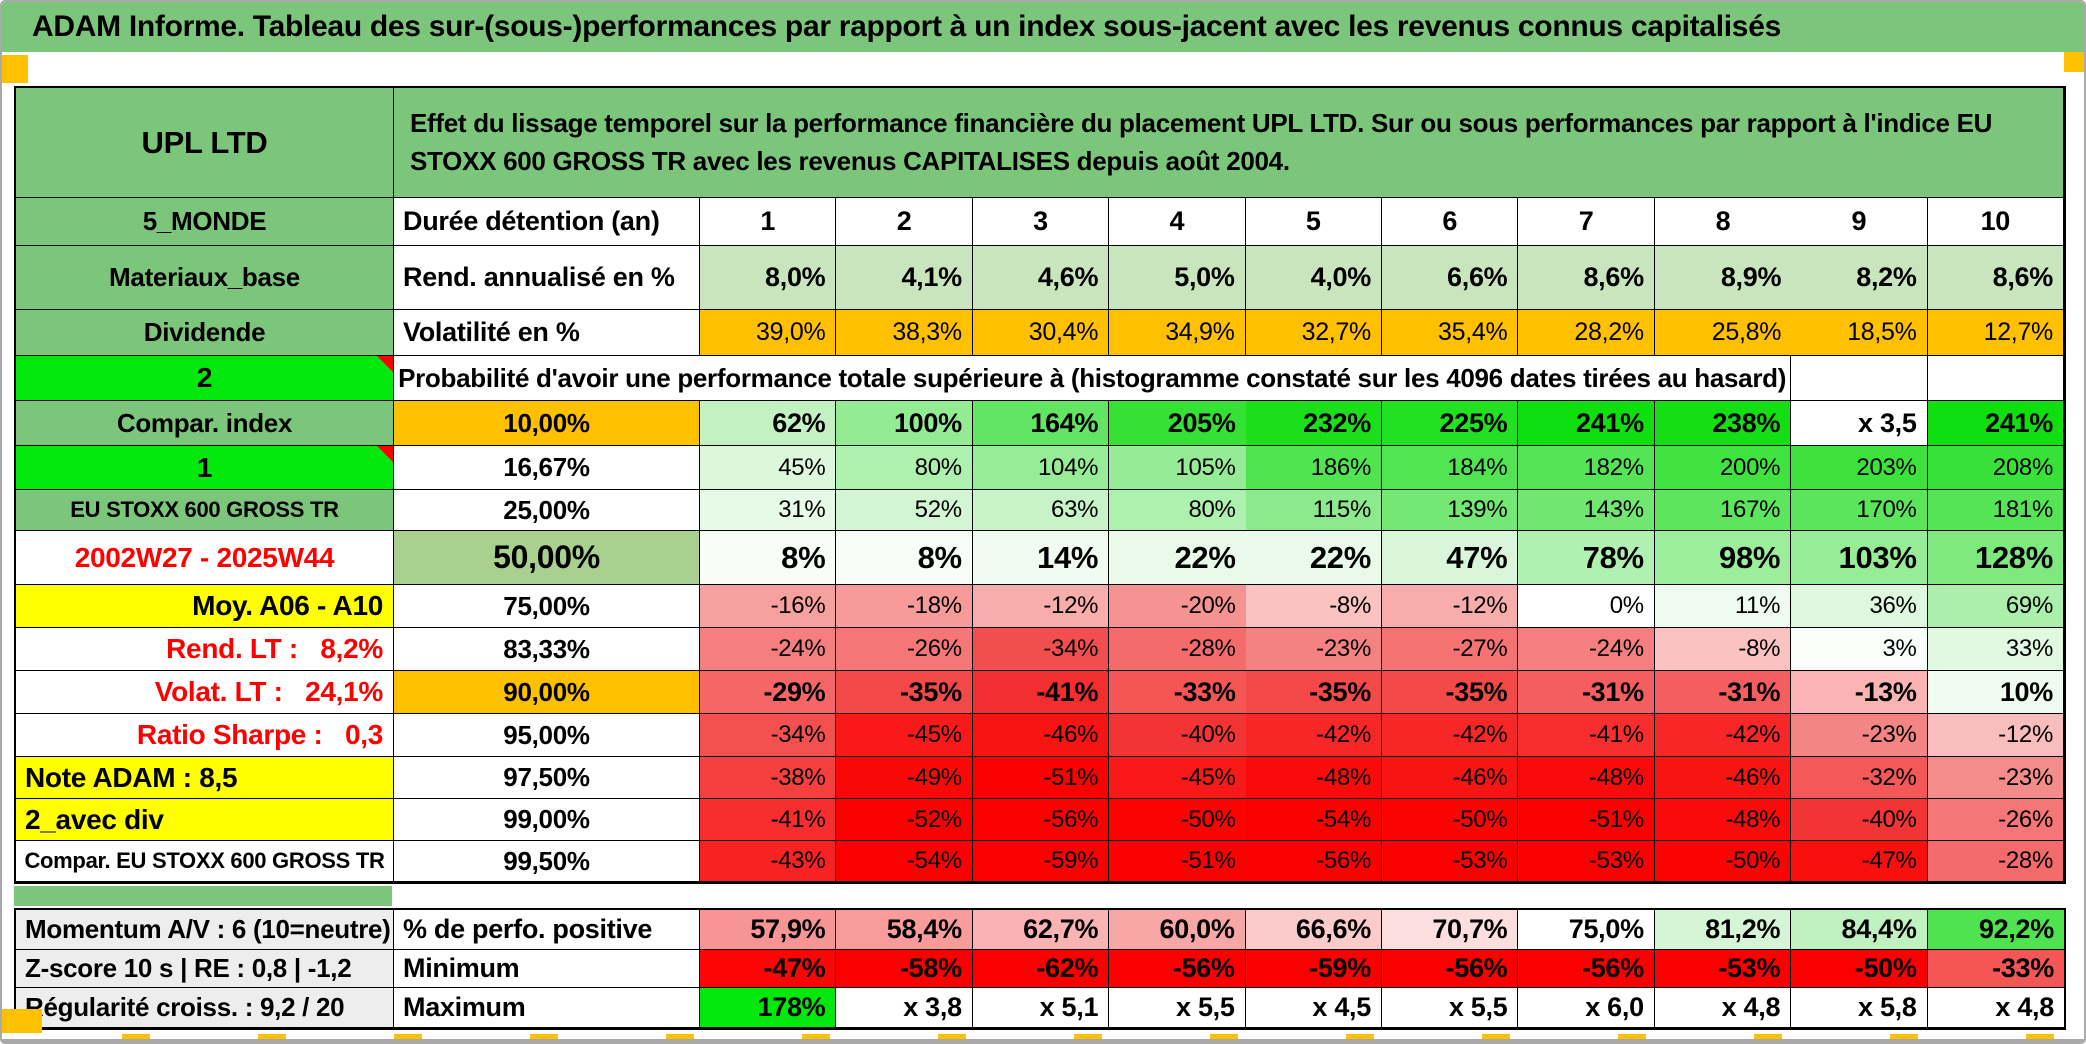  I want to click on data-cell: 115%, so click(1313, 510).